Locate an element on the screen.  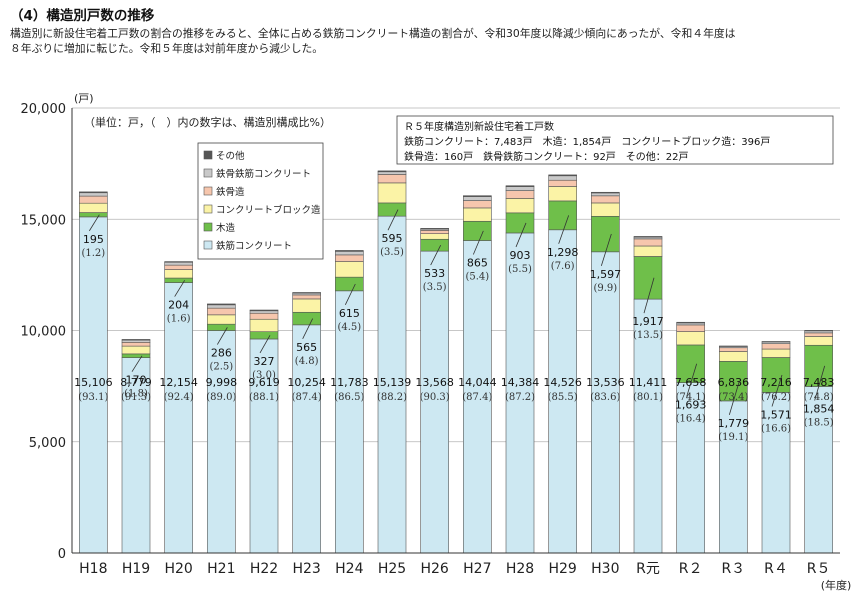
wood-value-label: 903 is located at coordinates (520, 255).